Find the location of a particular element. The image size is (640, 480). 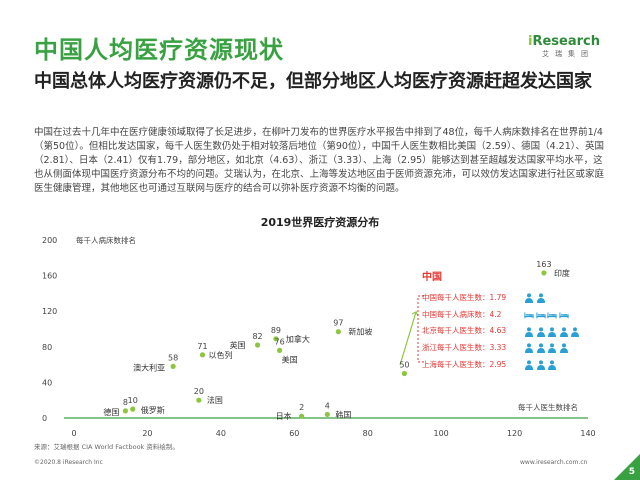

china-row-label: 上海每千人医生数：2.95 is located at coordinates (464, 365).